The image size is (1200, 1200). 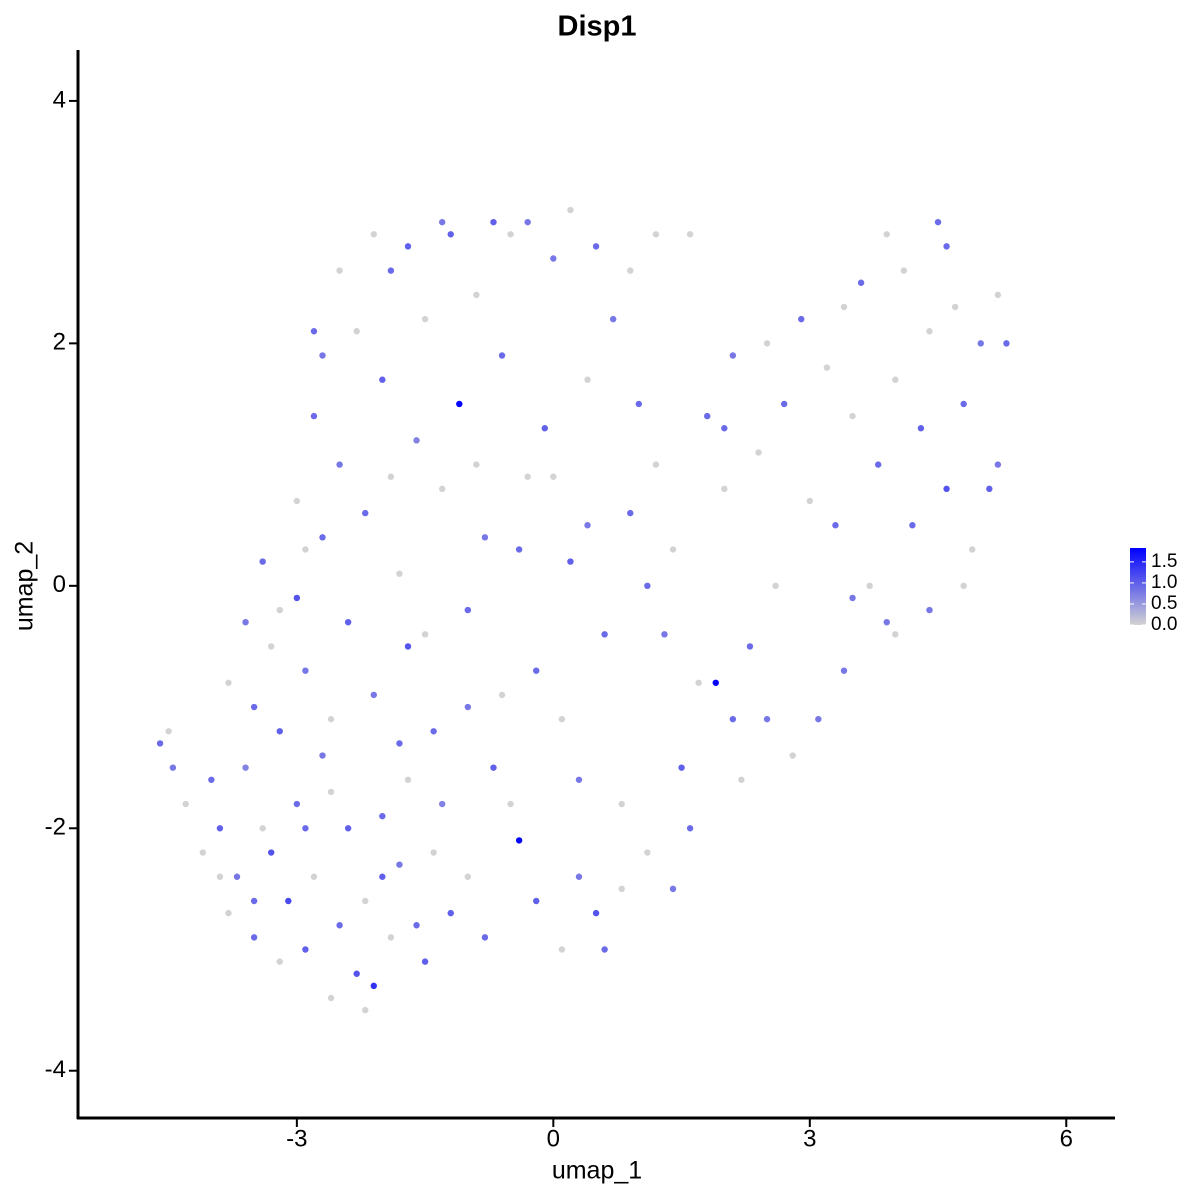 What do you see at coordinates (1164, 603) in the screenshot?
I see `colorbar-label: 0.5` at bounding box center [1164, 603].